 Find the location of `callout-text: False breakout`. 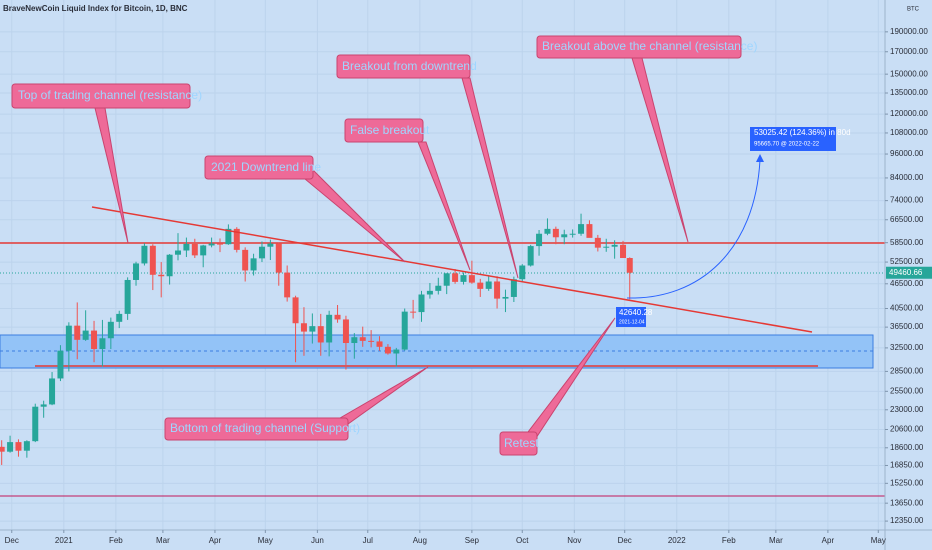

callout-text: False breakout is located at coordinates (390, 130).